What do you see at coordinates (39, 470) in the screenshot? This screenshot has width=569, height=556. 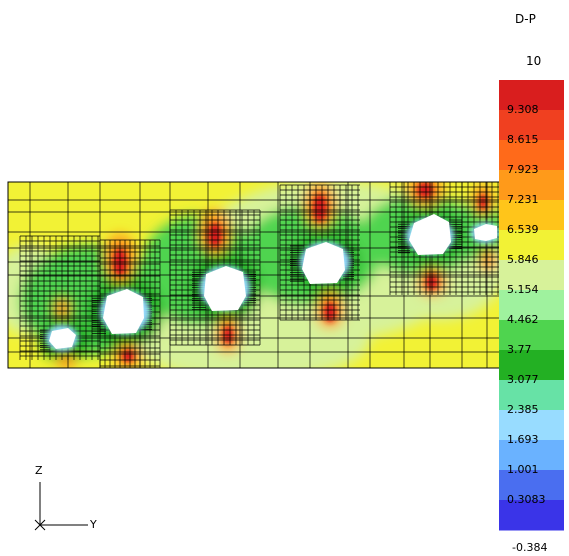 I see `z-axis-label: Z` at bounding box center [39, 470].